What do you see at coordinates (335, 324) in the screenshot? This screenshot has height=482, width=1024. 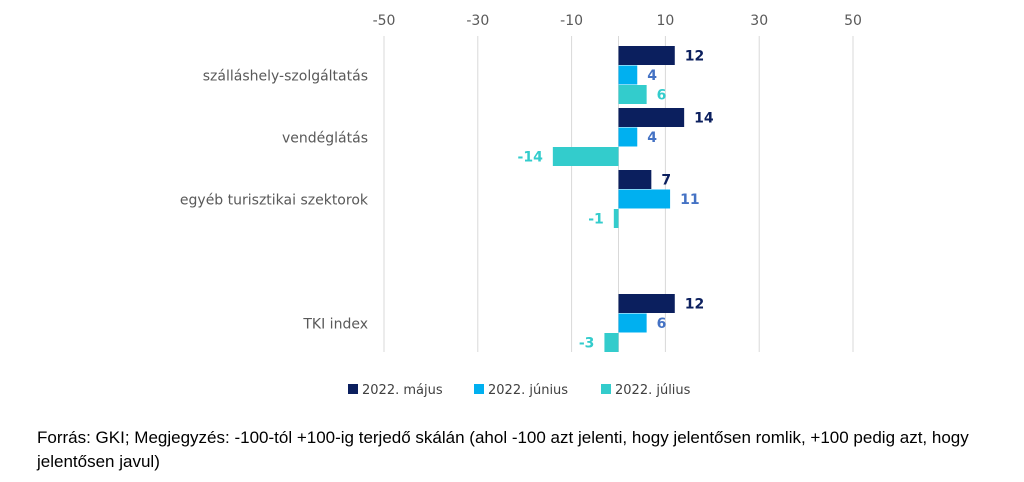 I see `category-label: TKI index` at bounding box center [335, 324].